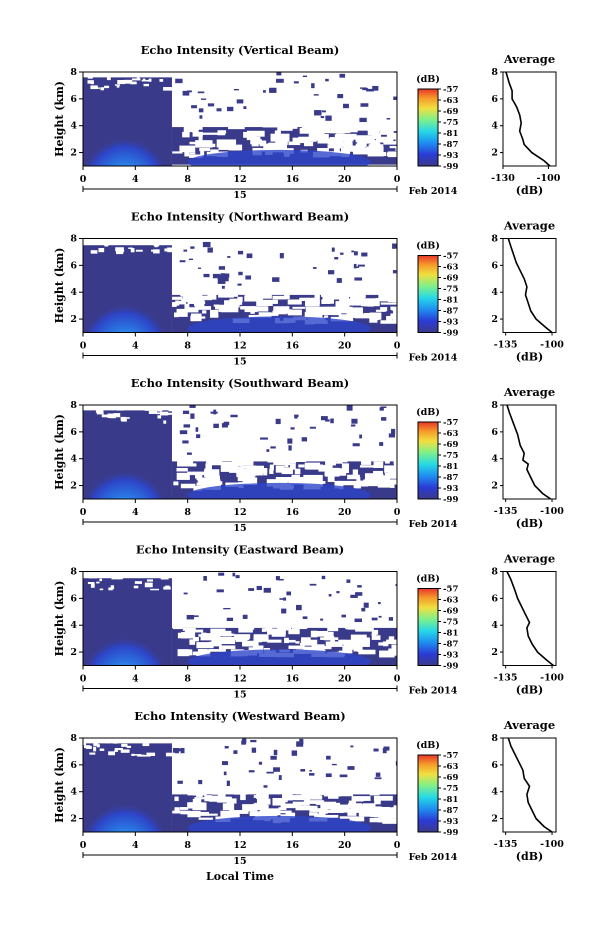 The height and width of the screenshot is (929, 616). Describe the element at coordinates (529, 785) in the screenshot. I see `profile-frame` at that location.